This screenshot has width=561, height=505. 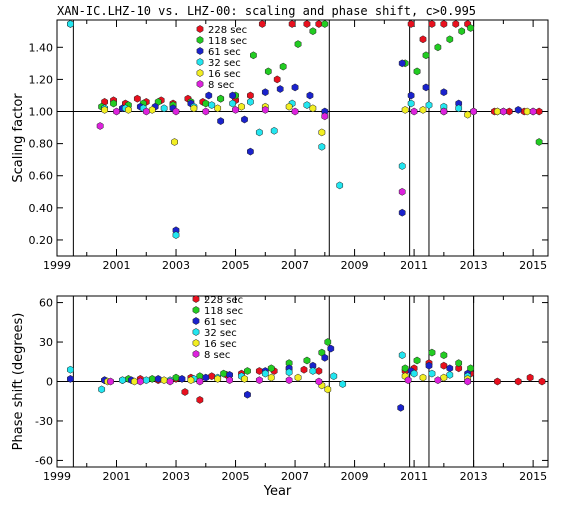 I want to click on legend-label: 32 sec, so click(x=224, y=63).